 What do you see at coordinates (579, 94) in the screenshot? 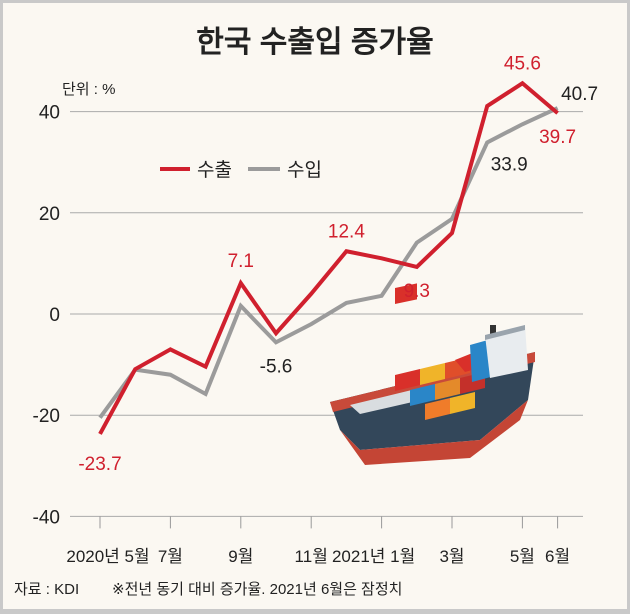
I see `import-data-label: 40.7` at bounding box center [579, 94].